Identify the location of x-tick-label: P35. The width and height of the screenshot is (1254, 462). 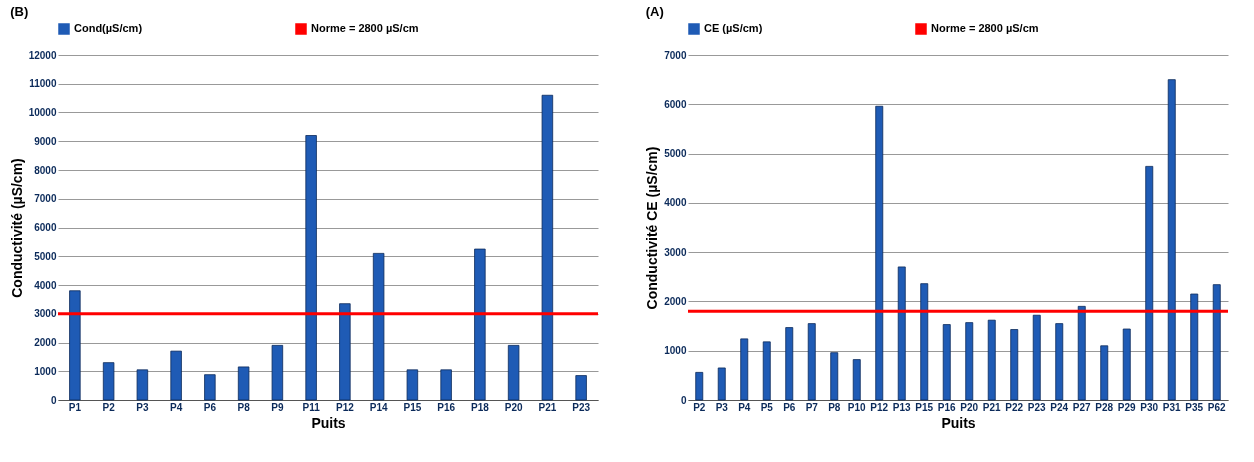
(1194, 407).